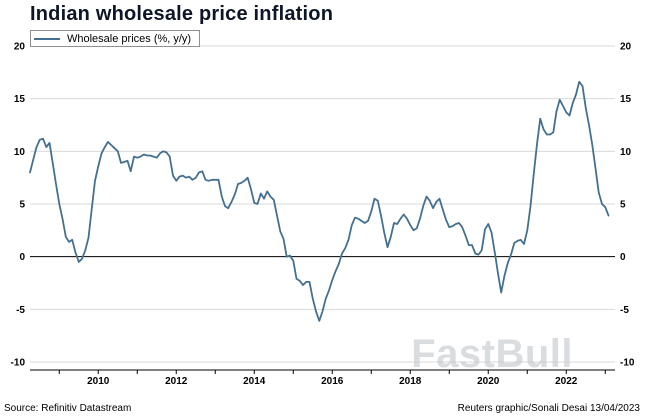 The image size is (645, 417). Describe the element at coordinates (492, 354) in the screenshot. I see `watermark-fastbull: FastBull` at that location.